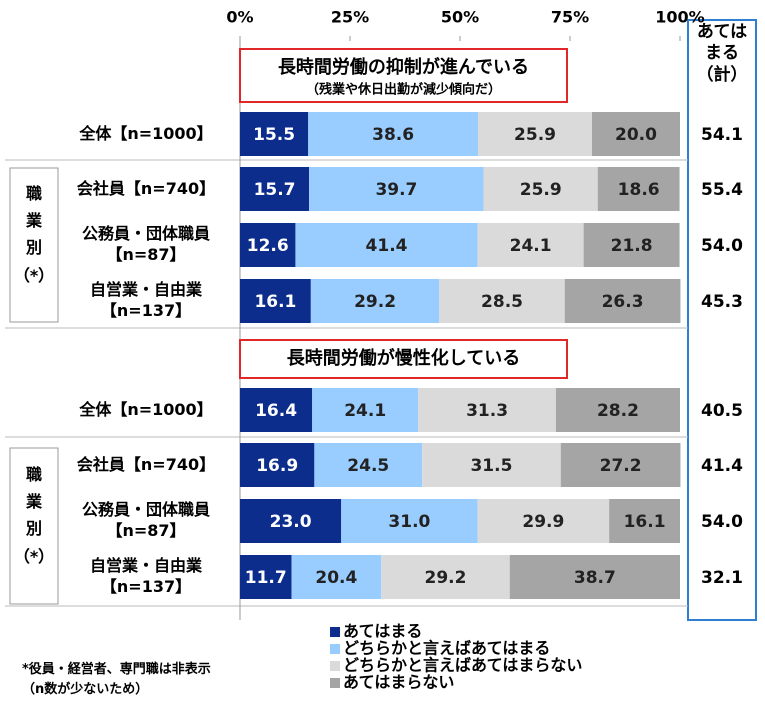 This screenshot has width=765, height=706. Describe the element at coordinates (116, 679) in the screenshot. I see `footnote: *役員・経営者、専門職は非表示 （n数が少ないため）` at that location.